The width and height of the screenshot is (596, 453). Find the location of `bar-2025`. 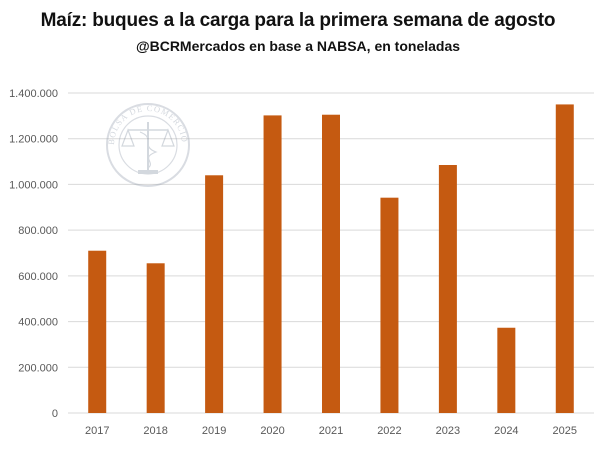

bar-2025 is located at coordinates (564, 258).